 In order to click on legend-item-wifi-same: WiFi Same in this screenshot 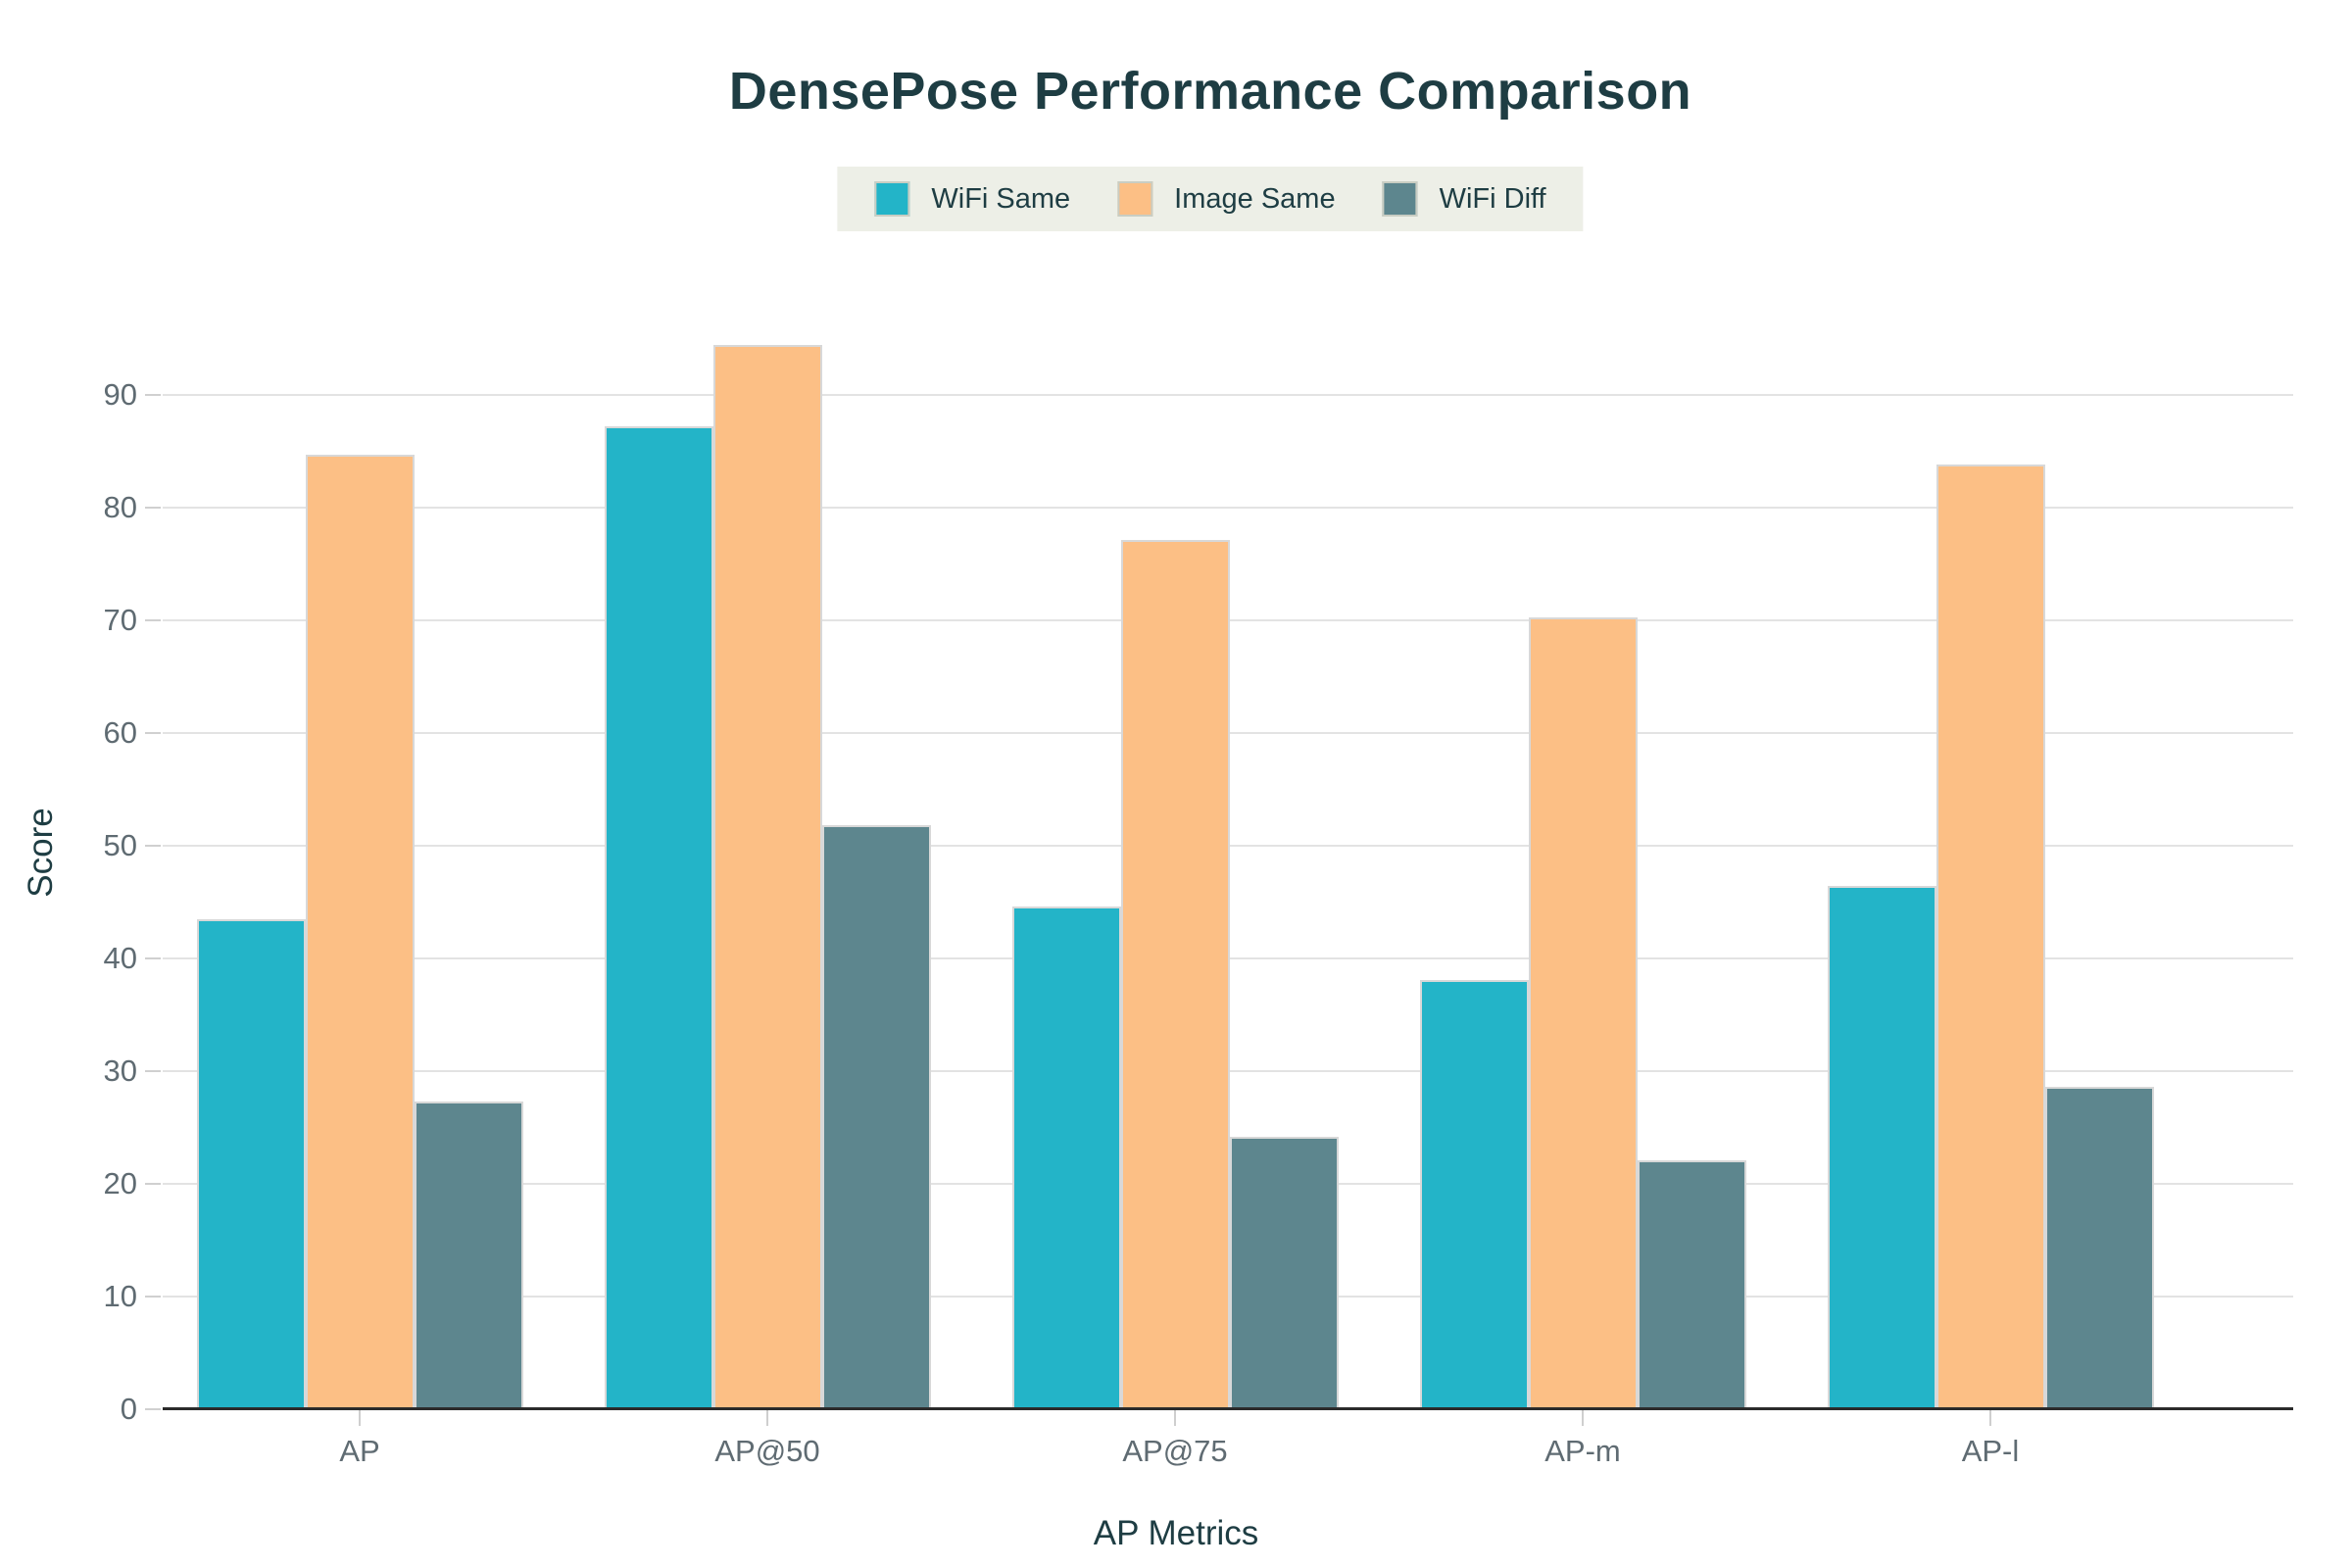, I will do `click(972, 199)`.